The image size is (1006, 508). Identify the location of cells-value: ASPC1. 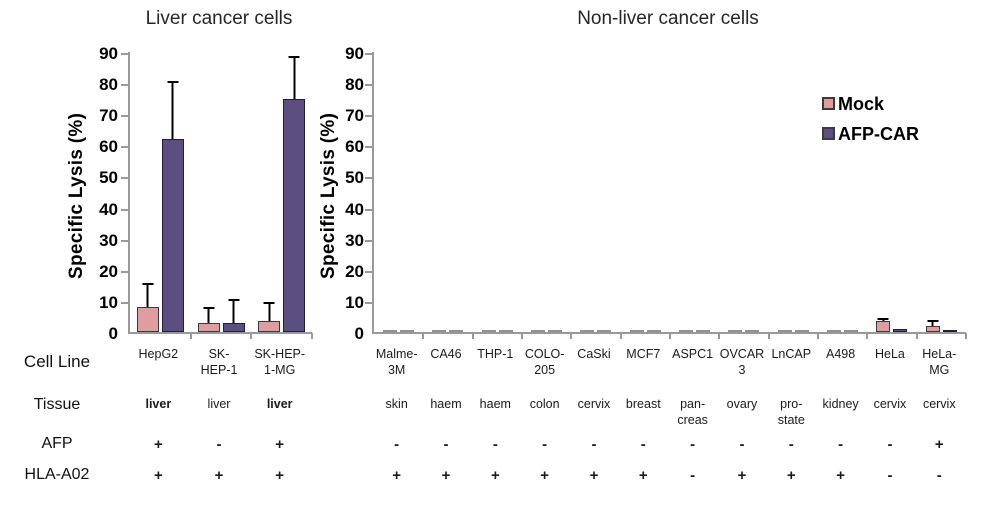
(693, 354).